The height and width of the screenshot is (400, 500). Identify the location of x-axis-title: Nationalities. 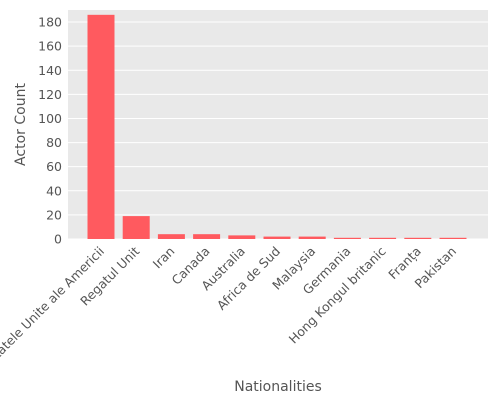
(278, 387).